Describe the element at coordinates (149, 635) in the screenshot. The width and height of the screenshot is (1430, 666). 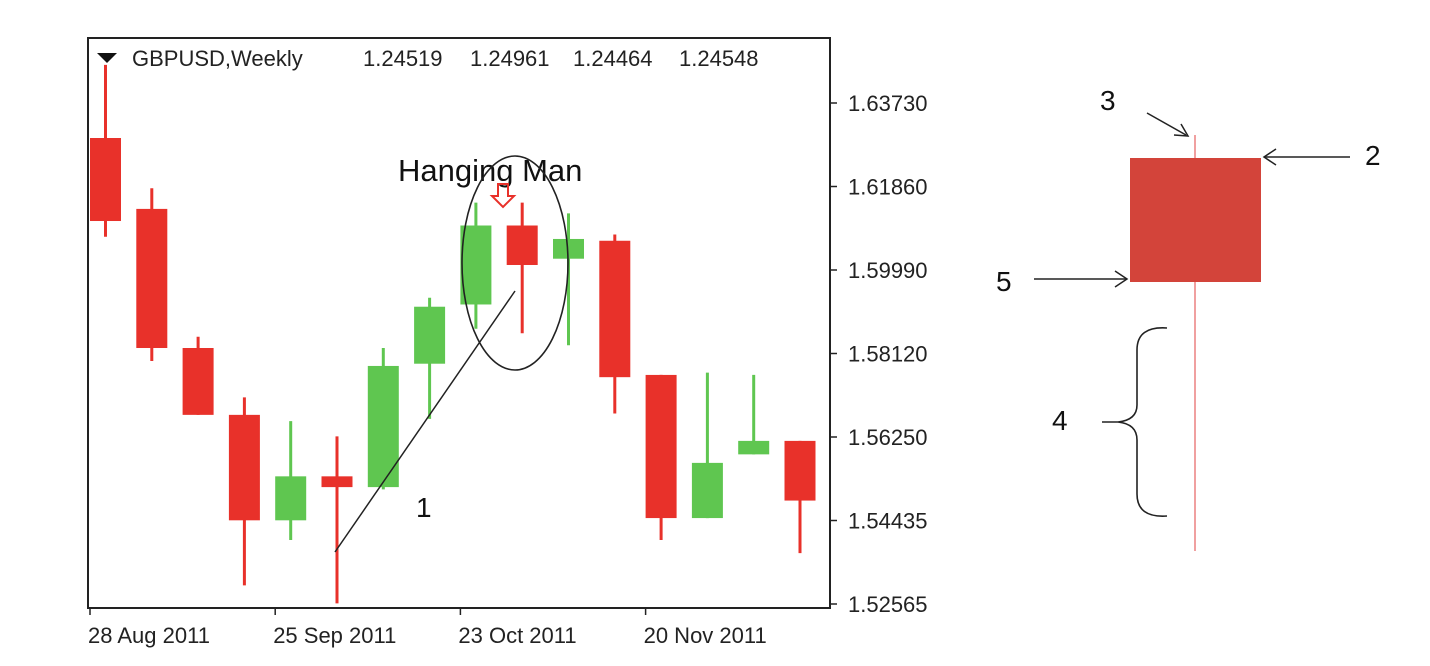
I see `x-tick-label: 28 Aug 2011` at that location.